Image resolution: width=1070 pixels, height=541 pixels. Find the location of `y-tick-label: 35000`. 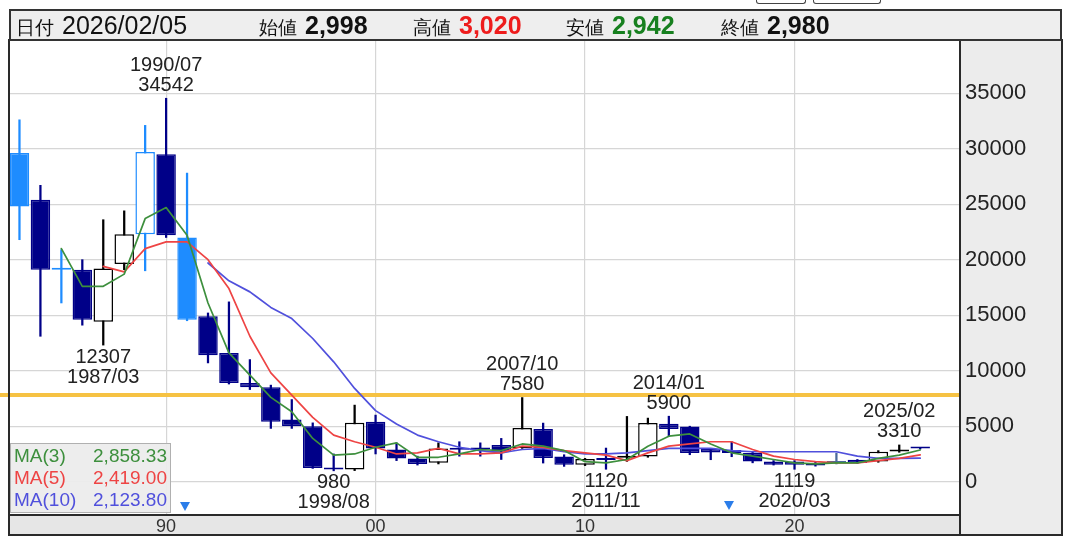

y-tick-label: 35000 is located at coordinates (996, 92).